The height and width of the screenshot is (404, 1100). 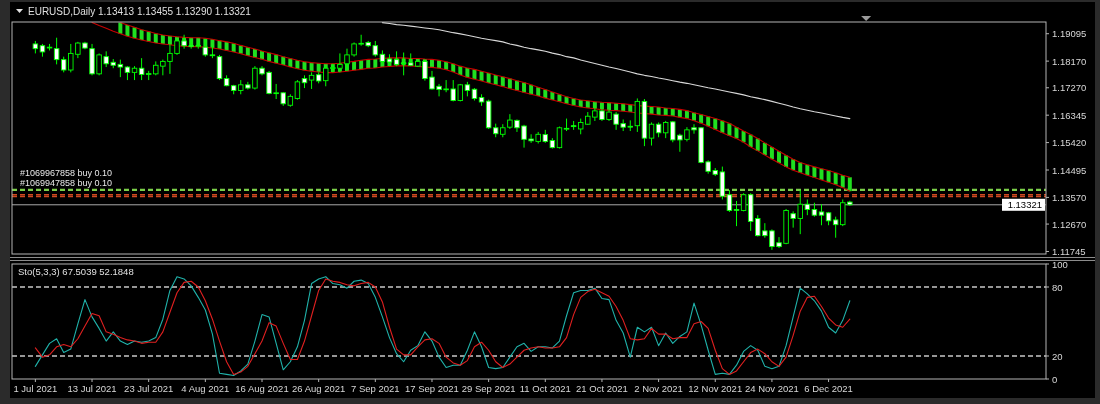 What do you see at coordinates (545, 388) in the screenshot?
I see `x-tick-label: 11 Oct 2021` at bounding box center [545, 388].